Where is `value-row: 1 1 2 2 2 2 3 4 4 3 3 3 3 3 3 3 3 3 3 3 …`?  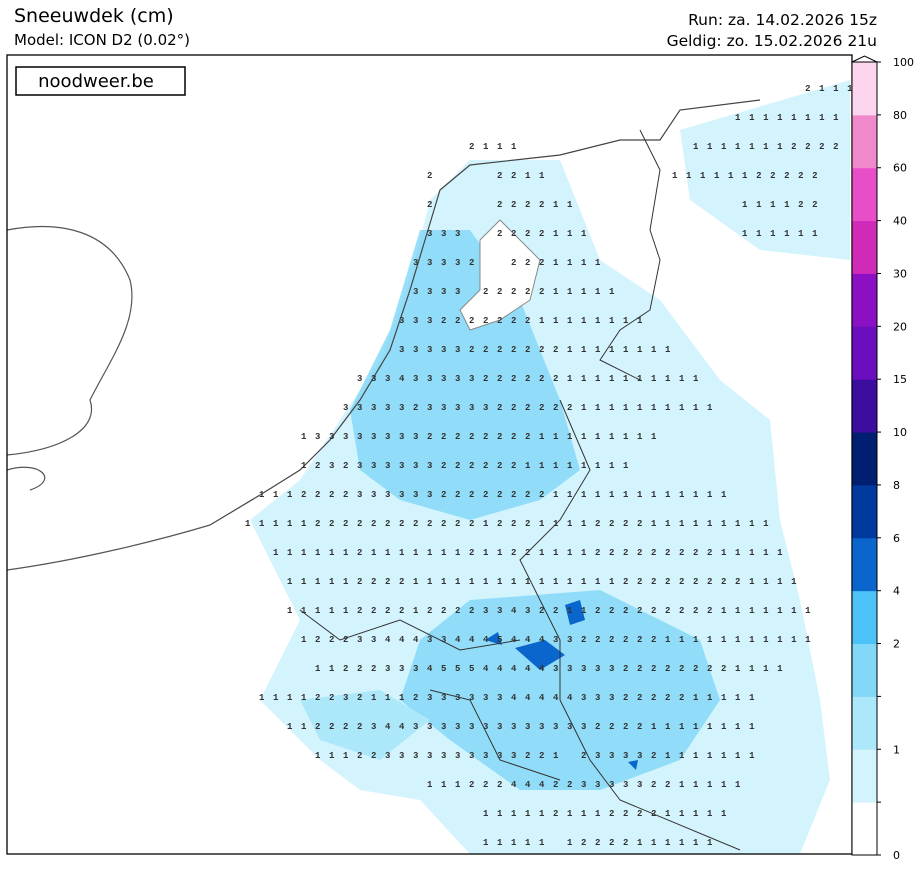 value-row: 1 1 2 2 2 2 3 4 4 3 3 3 3 3 3 3 3 3 3 3 … is located at coordinates (500, 727).